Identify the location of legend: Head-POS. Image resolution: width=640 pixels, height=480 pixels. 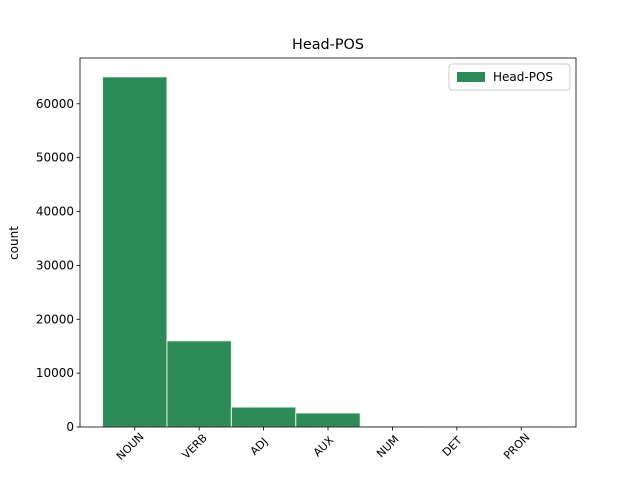
(509, 77).